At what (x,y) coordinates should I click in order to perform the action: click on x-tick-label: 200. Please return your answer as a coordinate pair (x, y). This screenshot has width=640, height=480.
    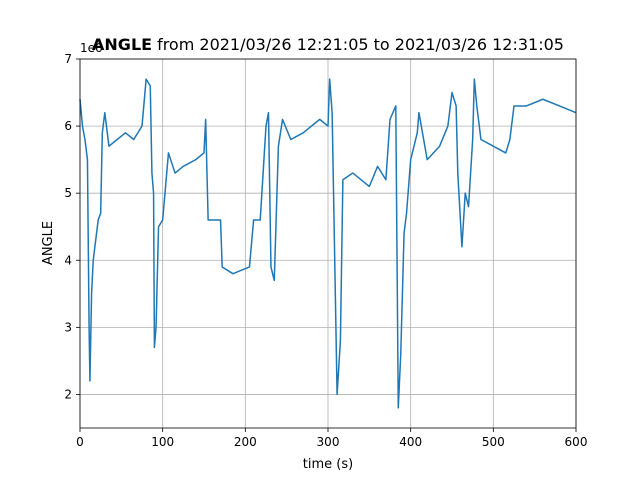
    Looking at the image, I should click on (245, 442).